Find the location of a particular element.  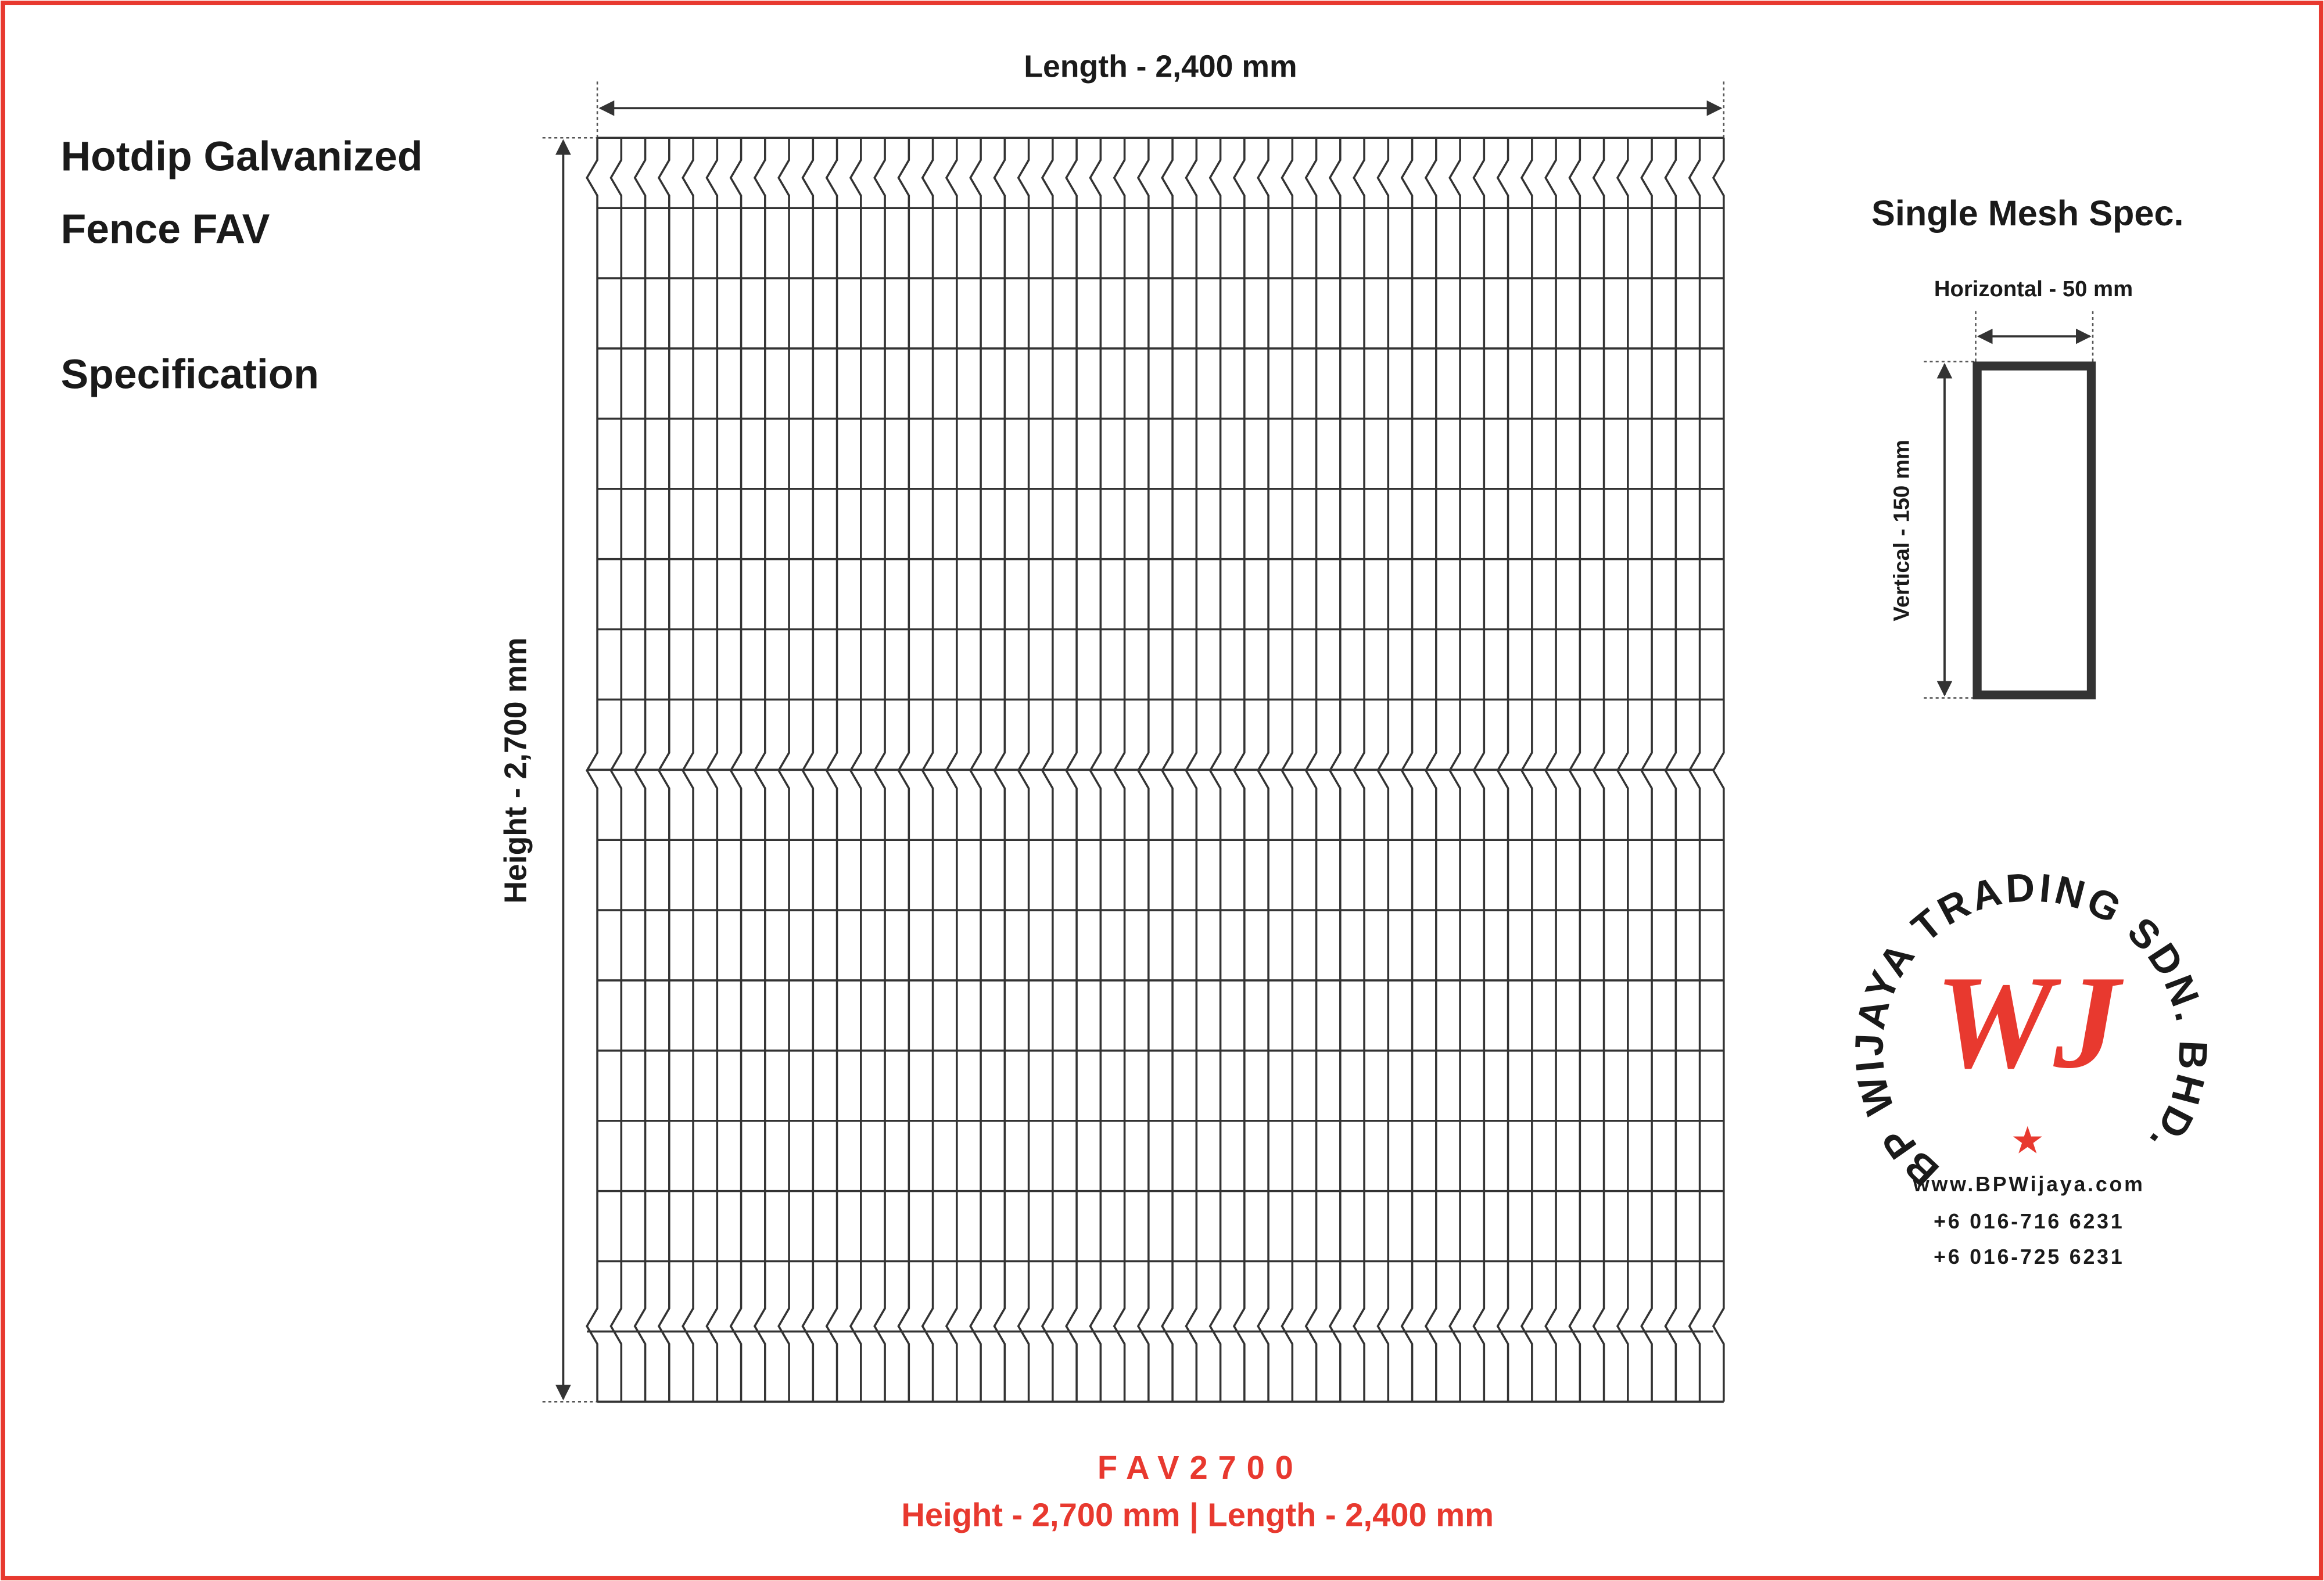

mesh-cell is located at coordinates (2034, 530).